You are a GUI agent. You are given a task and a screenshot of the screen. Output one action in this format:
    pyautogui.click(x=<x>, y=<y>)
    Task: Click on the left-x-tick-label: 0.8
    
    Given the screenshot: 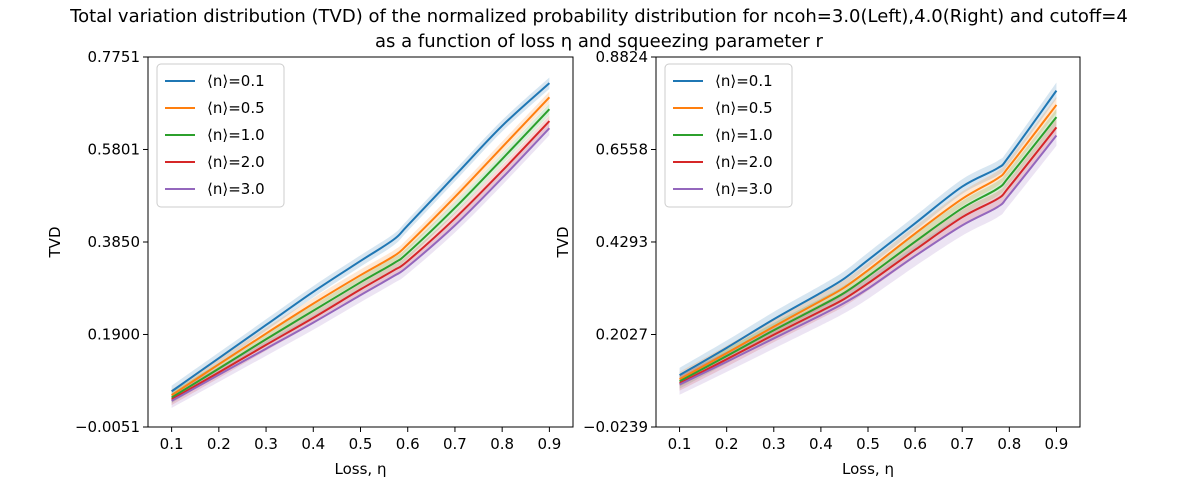 What is the action you would take?
    pyautogui.click(x=502, y=444)
    